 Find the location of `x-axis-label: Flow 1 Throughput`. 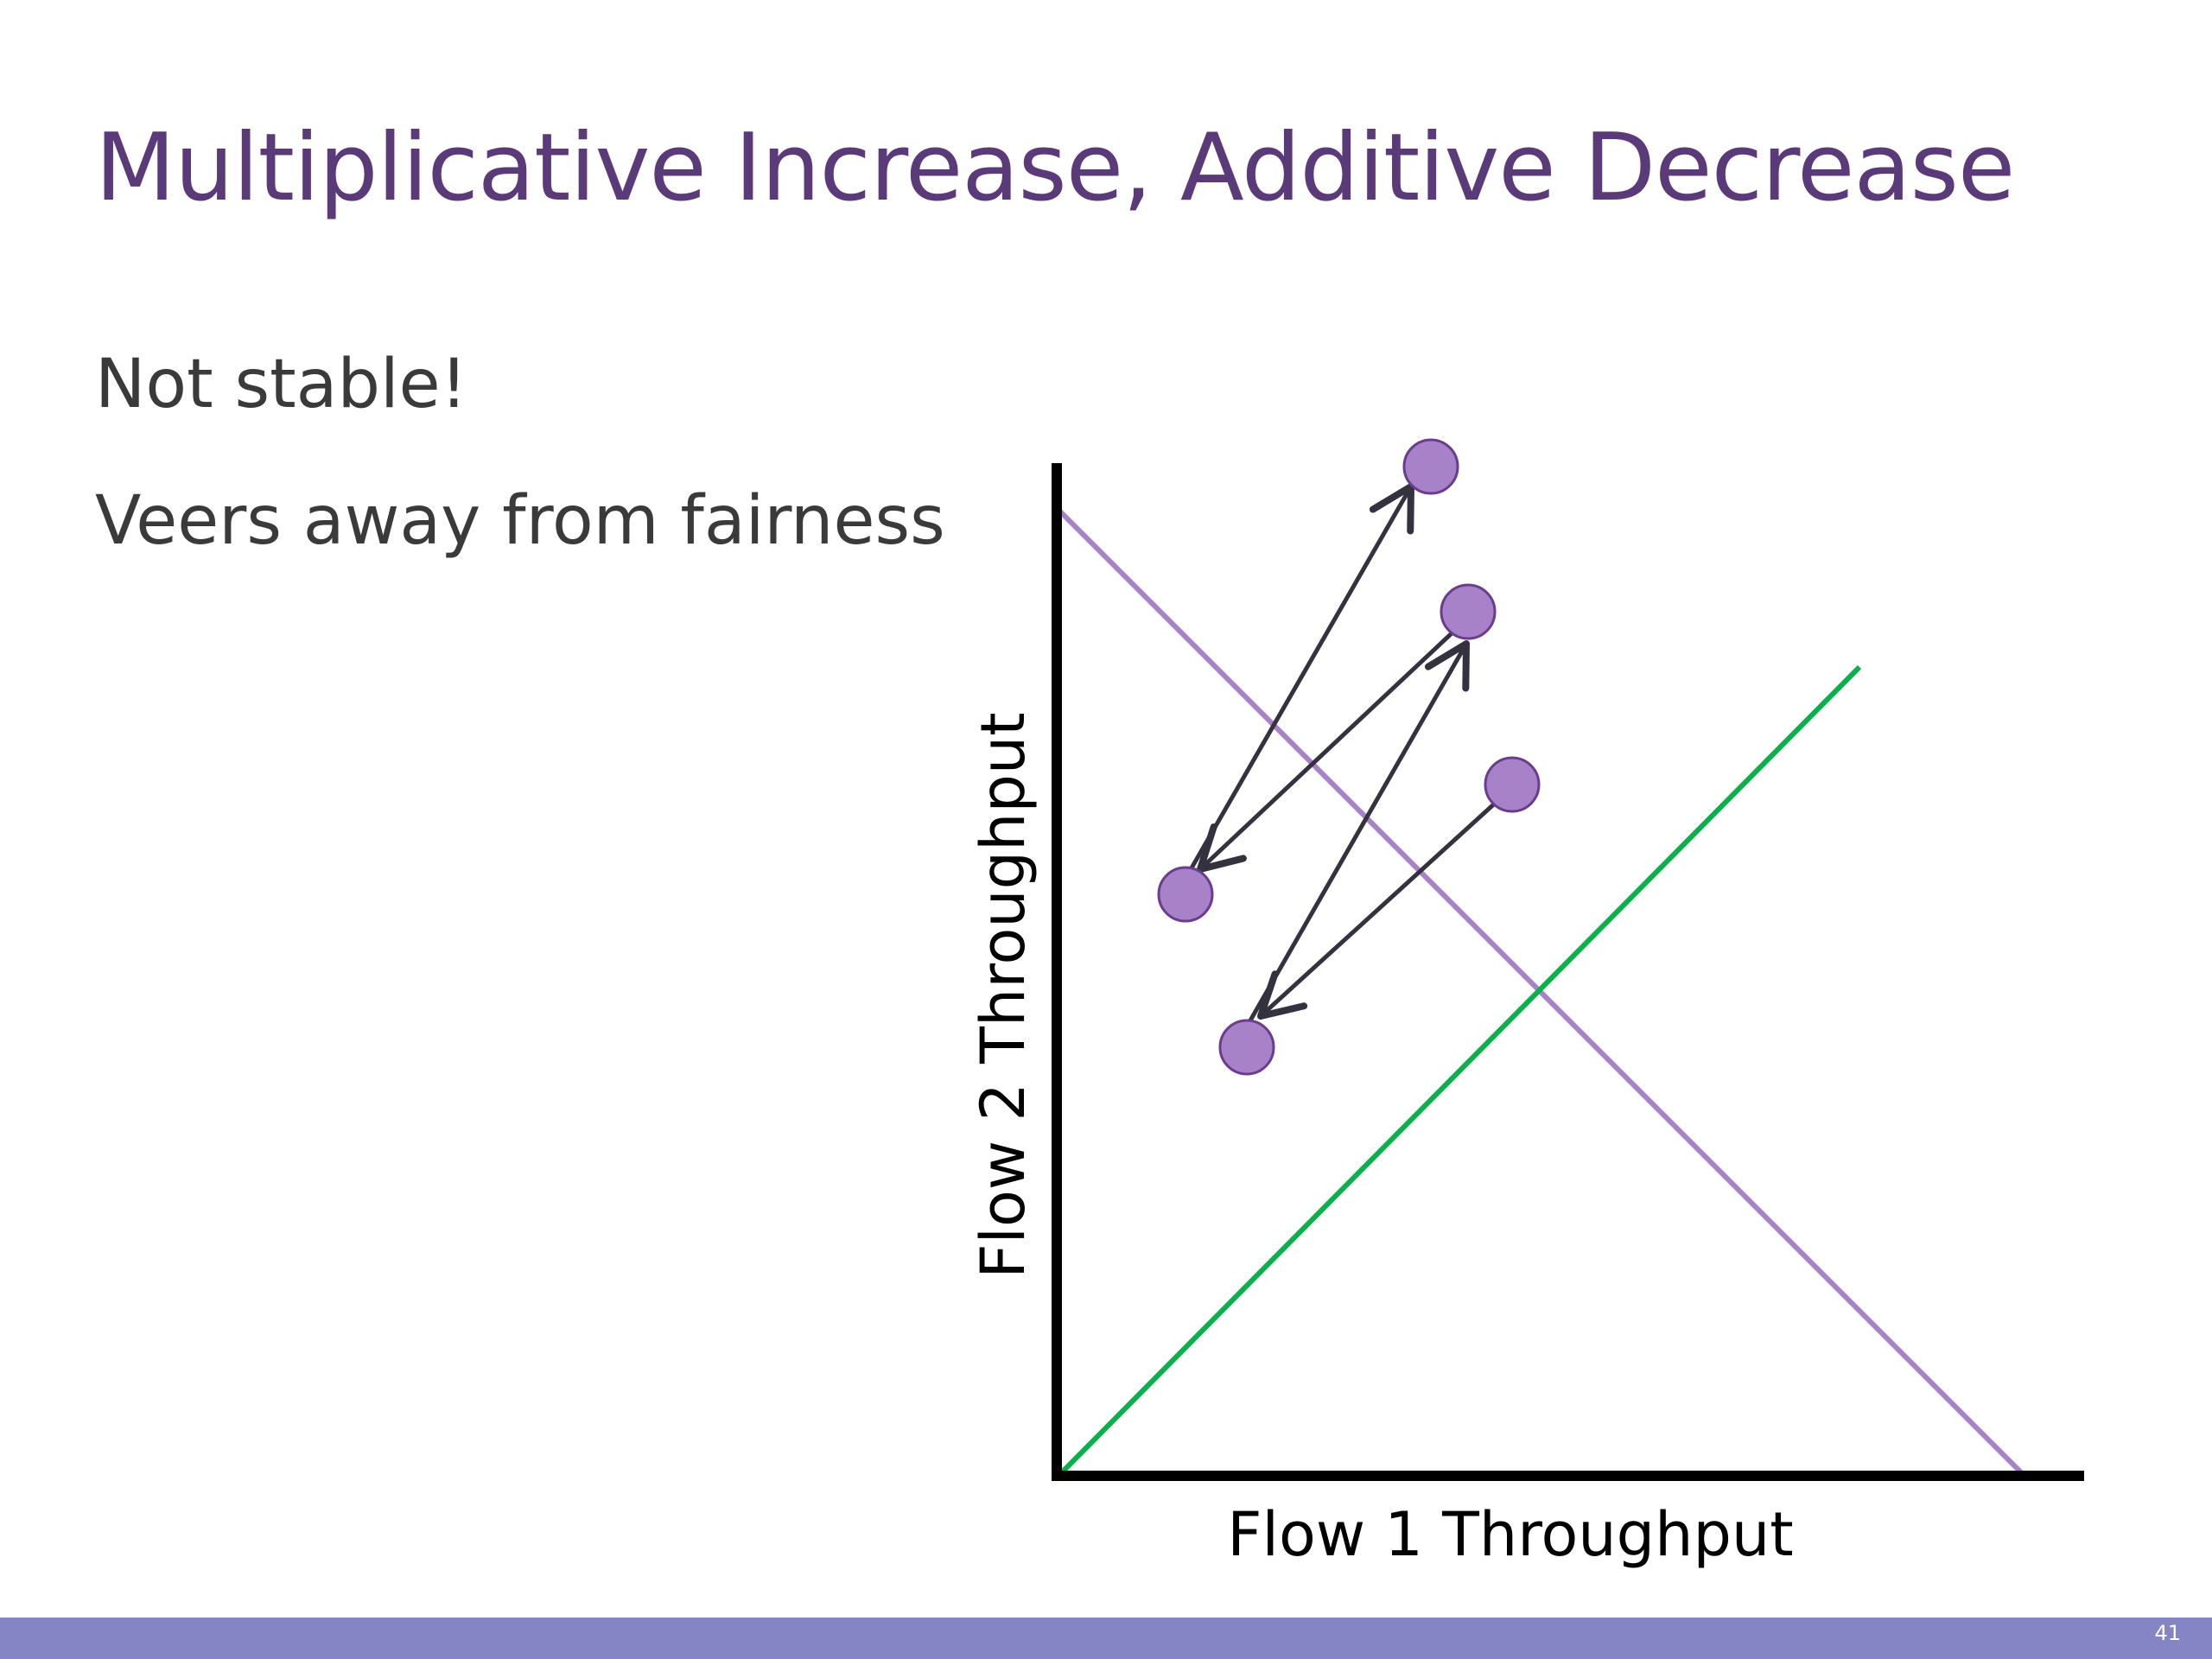

x-axis-label: Flow 1 Throughput is located at coordinates (1510, 1534).